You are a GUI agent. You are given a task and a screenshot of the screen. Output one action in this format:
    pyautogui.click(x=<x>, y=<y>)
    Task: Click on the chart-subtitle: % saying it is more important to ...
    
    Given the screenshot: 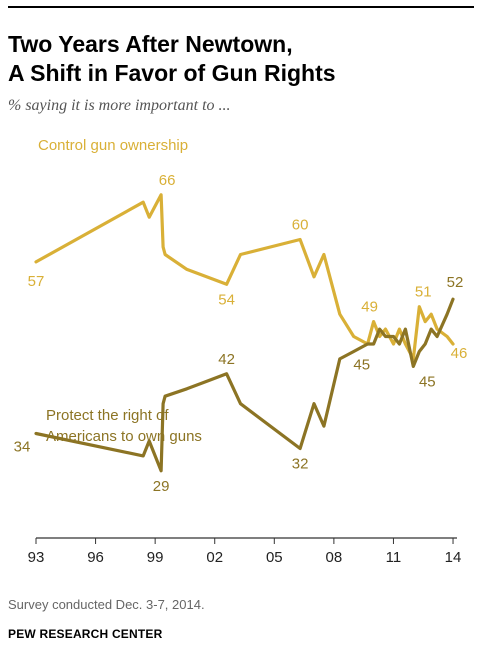 What is the action you would take?
    pyautogui.click(x=119, y=105)
    